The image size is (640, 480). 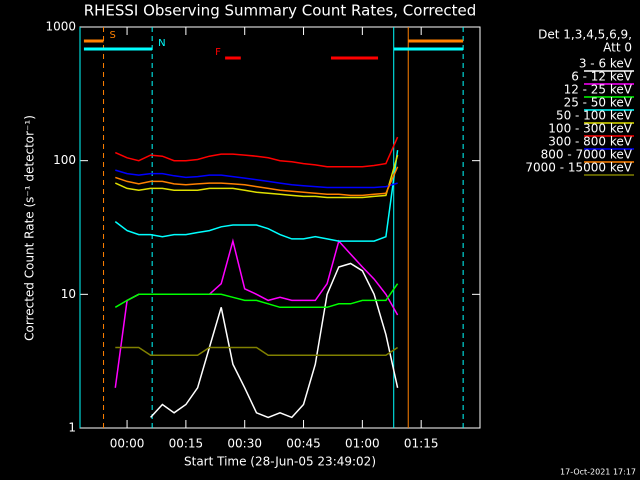 What do you see at coordinates (127, 444) in the screenshot?
I see `x-tick-label: 00:00` at bounding box center [127, 444].